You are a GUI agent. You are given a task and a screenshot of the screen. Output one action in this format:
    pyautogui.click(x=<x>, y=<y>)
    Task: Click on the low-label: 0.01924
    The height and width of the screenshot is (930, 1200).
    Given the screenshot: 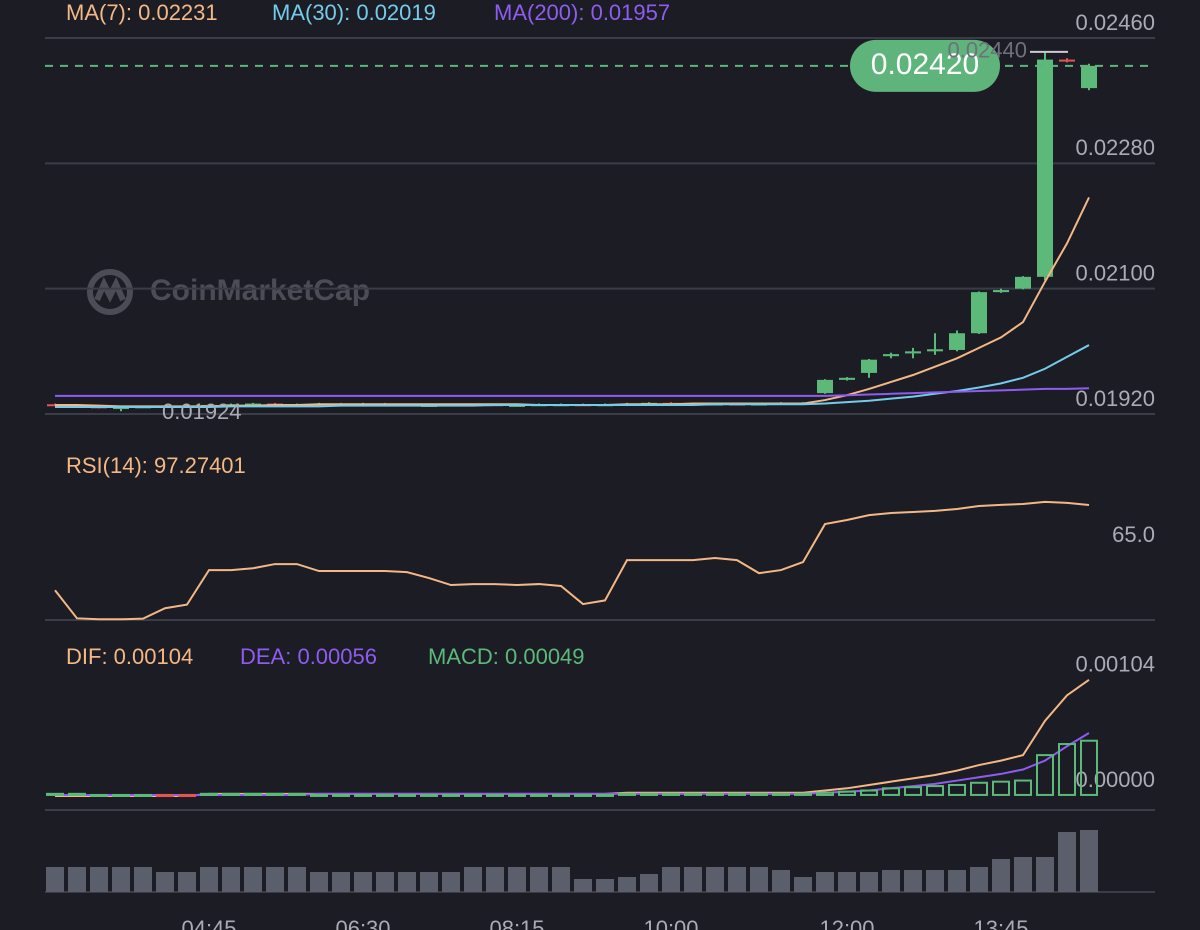 What is the action you would take?
    pyautogui.click(x=202, y=411)
    